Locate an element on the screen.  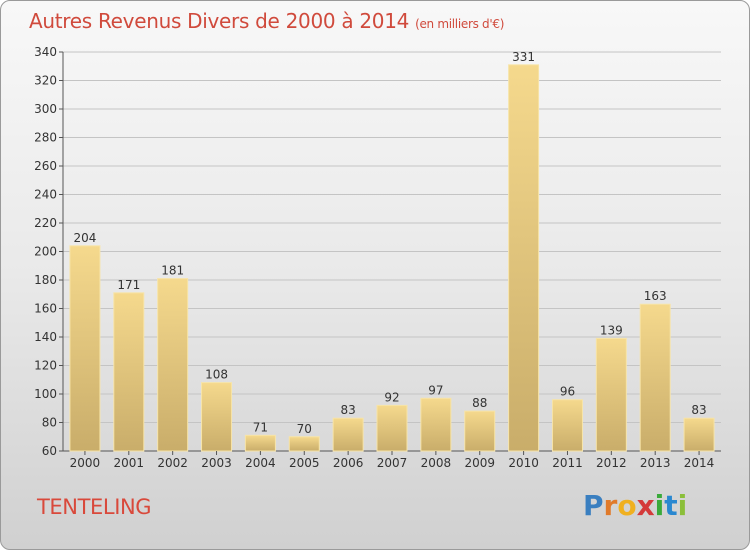
x-tick-label: 2007 is located at coordinates (392, 463).